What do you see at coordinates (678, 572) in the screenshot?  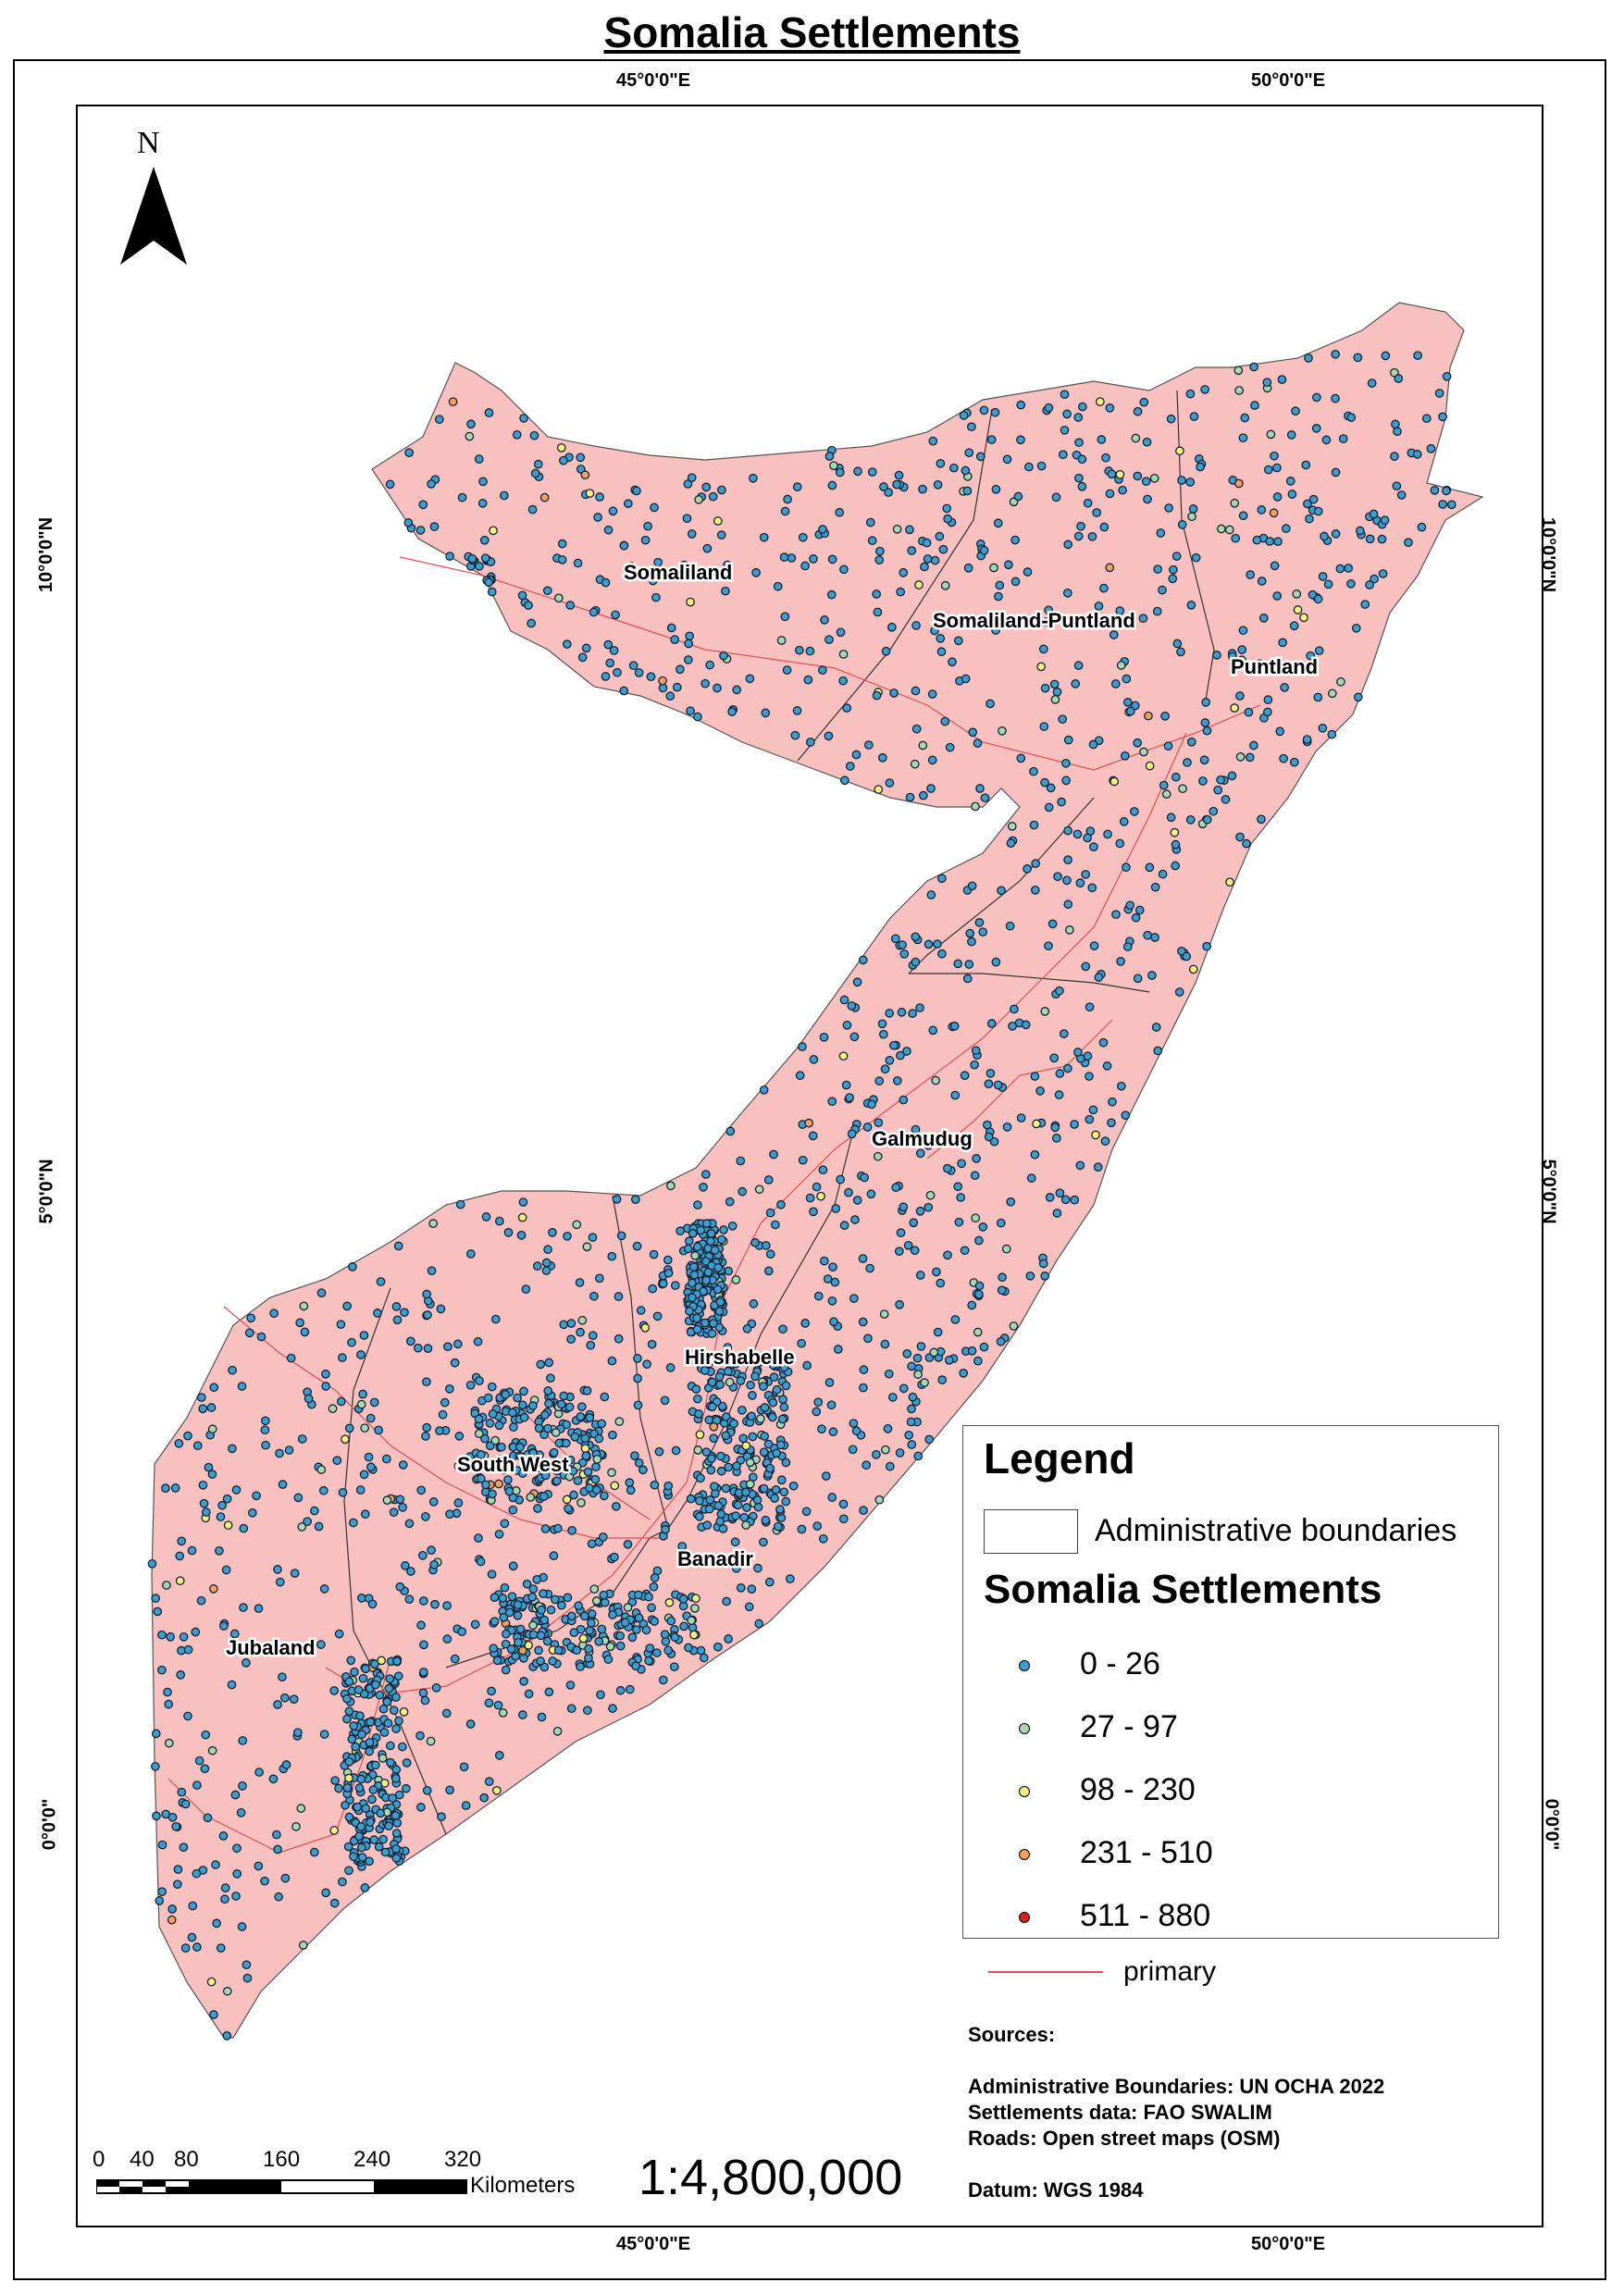 I see `region-label-somaliland: Somaliland` at bounding box center [678, 572].